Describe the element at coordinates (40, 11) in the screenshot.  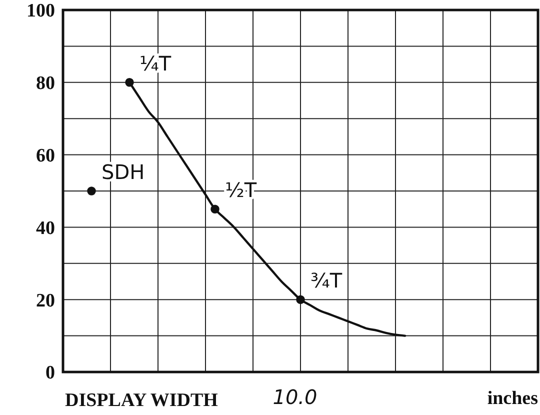
I see `y-tick-label: 100` at that location.